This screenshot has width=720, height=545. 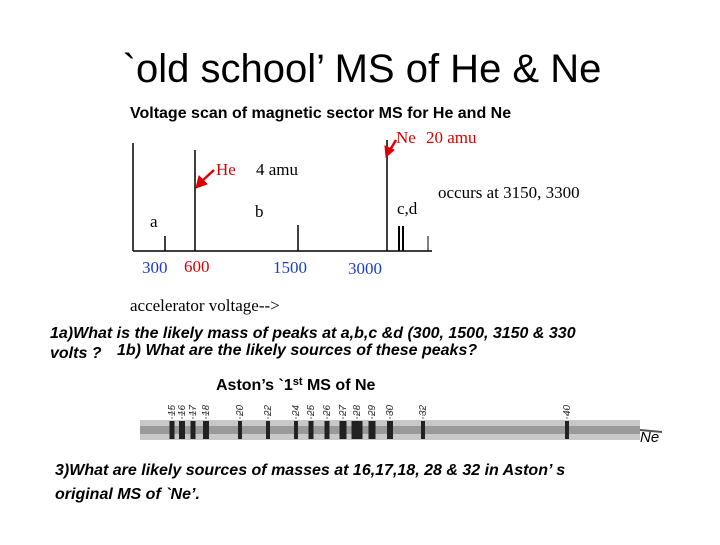 What do you see at coordinates (365, 268) in the screenshot?
I see `x-label: 3000` at bounding box center [365, 268].